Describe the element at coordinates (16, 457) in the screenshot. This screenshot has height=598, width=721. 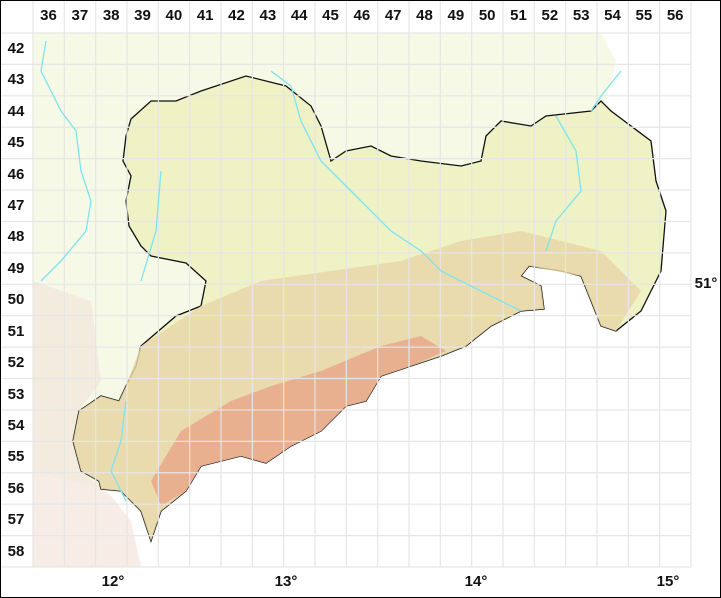
I see `grid-row-label: 55` at that location.